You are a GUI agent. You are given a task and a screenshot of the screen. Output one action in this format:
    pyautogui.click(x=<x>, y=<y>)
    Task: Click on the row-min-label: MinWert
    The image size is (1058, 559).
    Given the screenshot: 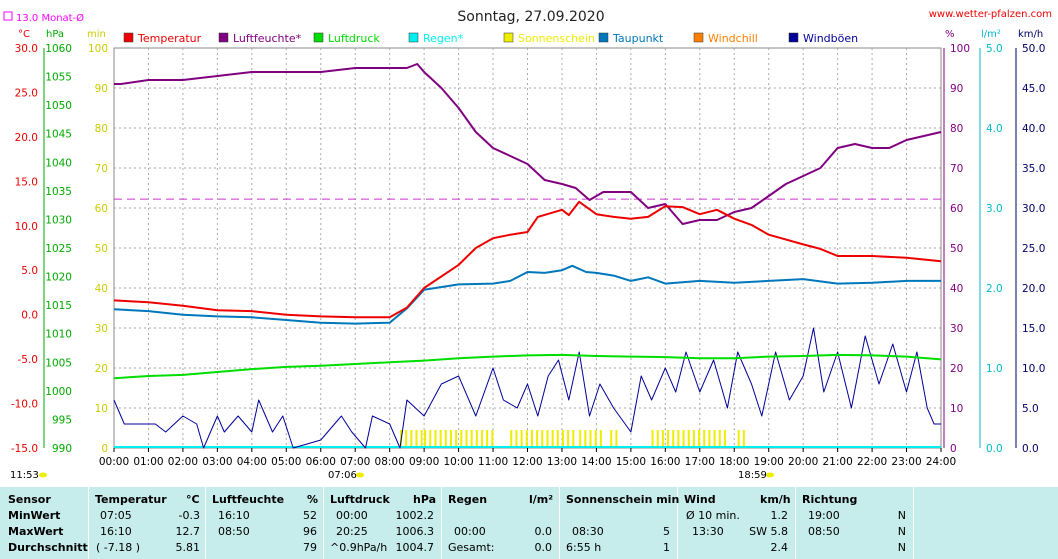 What is the action you would take?
    pyautogui.click(x=34, y=515)
    